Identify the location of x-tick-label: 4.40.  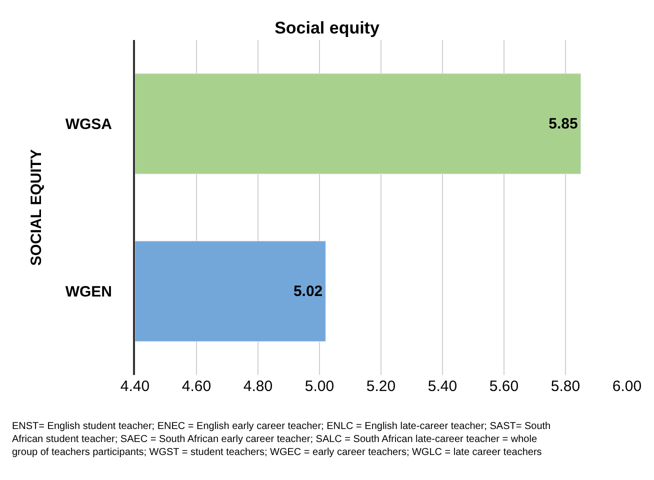
(135, 386).